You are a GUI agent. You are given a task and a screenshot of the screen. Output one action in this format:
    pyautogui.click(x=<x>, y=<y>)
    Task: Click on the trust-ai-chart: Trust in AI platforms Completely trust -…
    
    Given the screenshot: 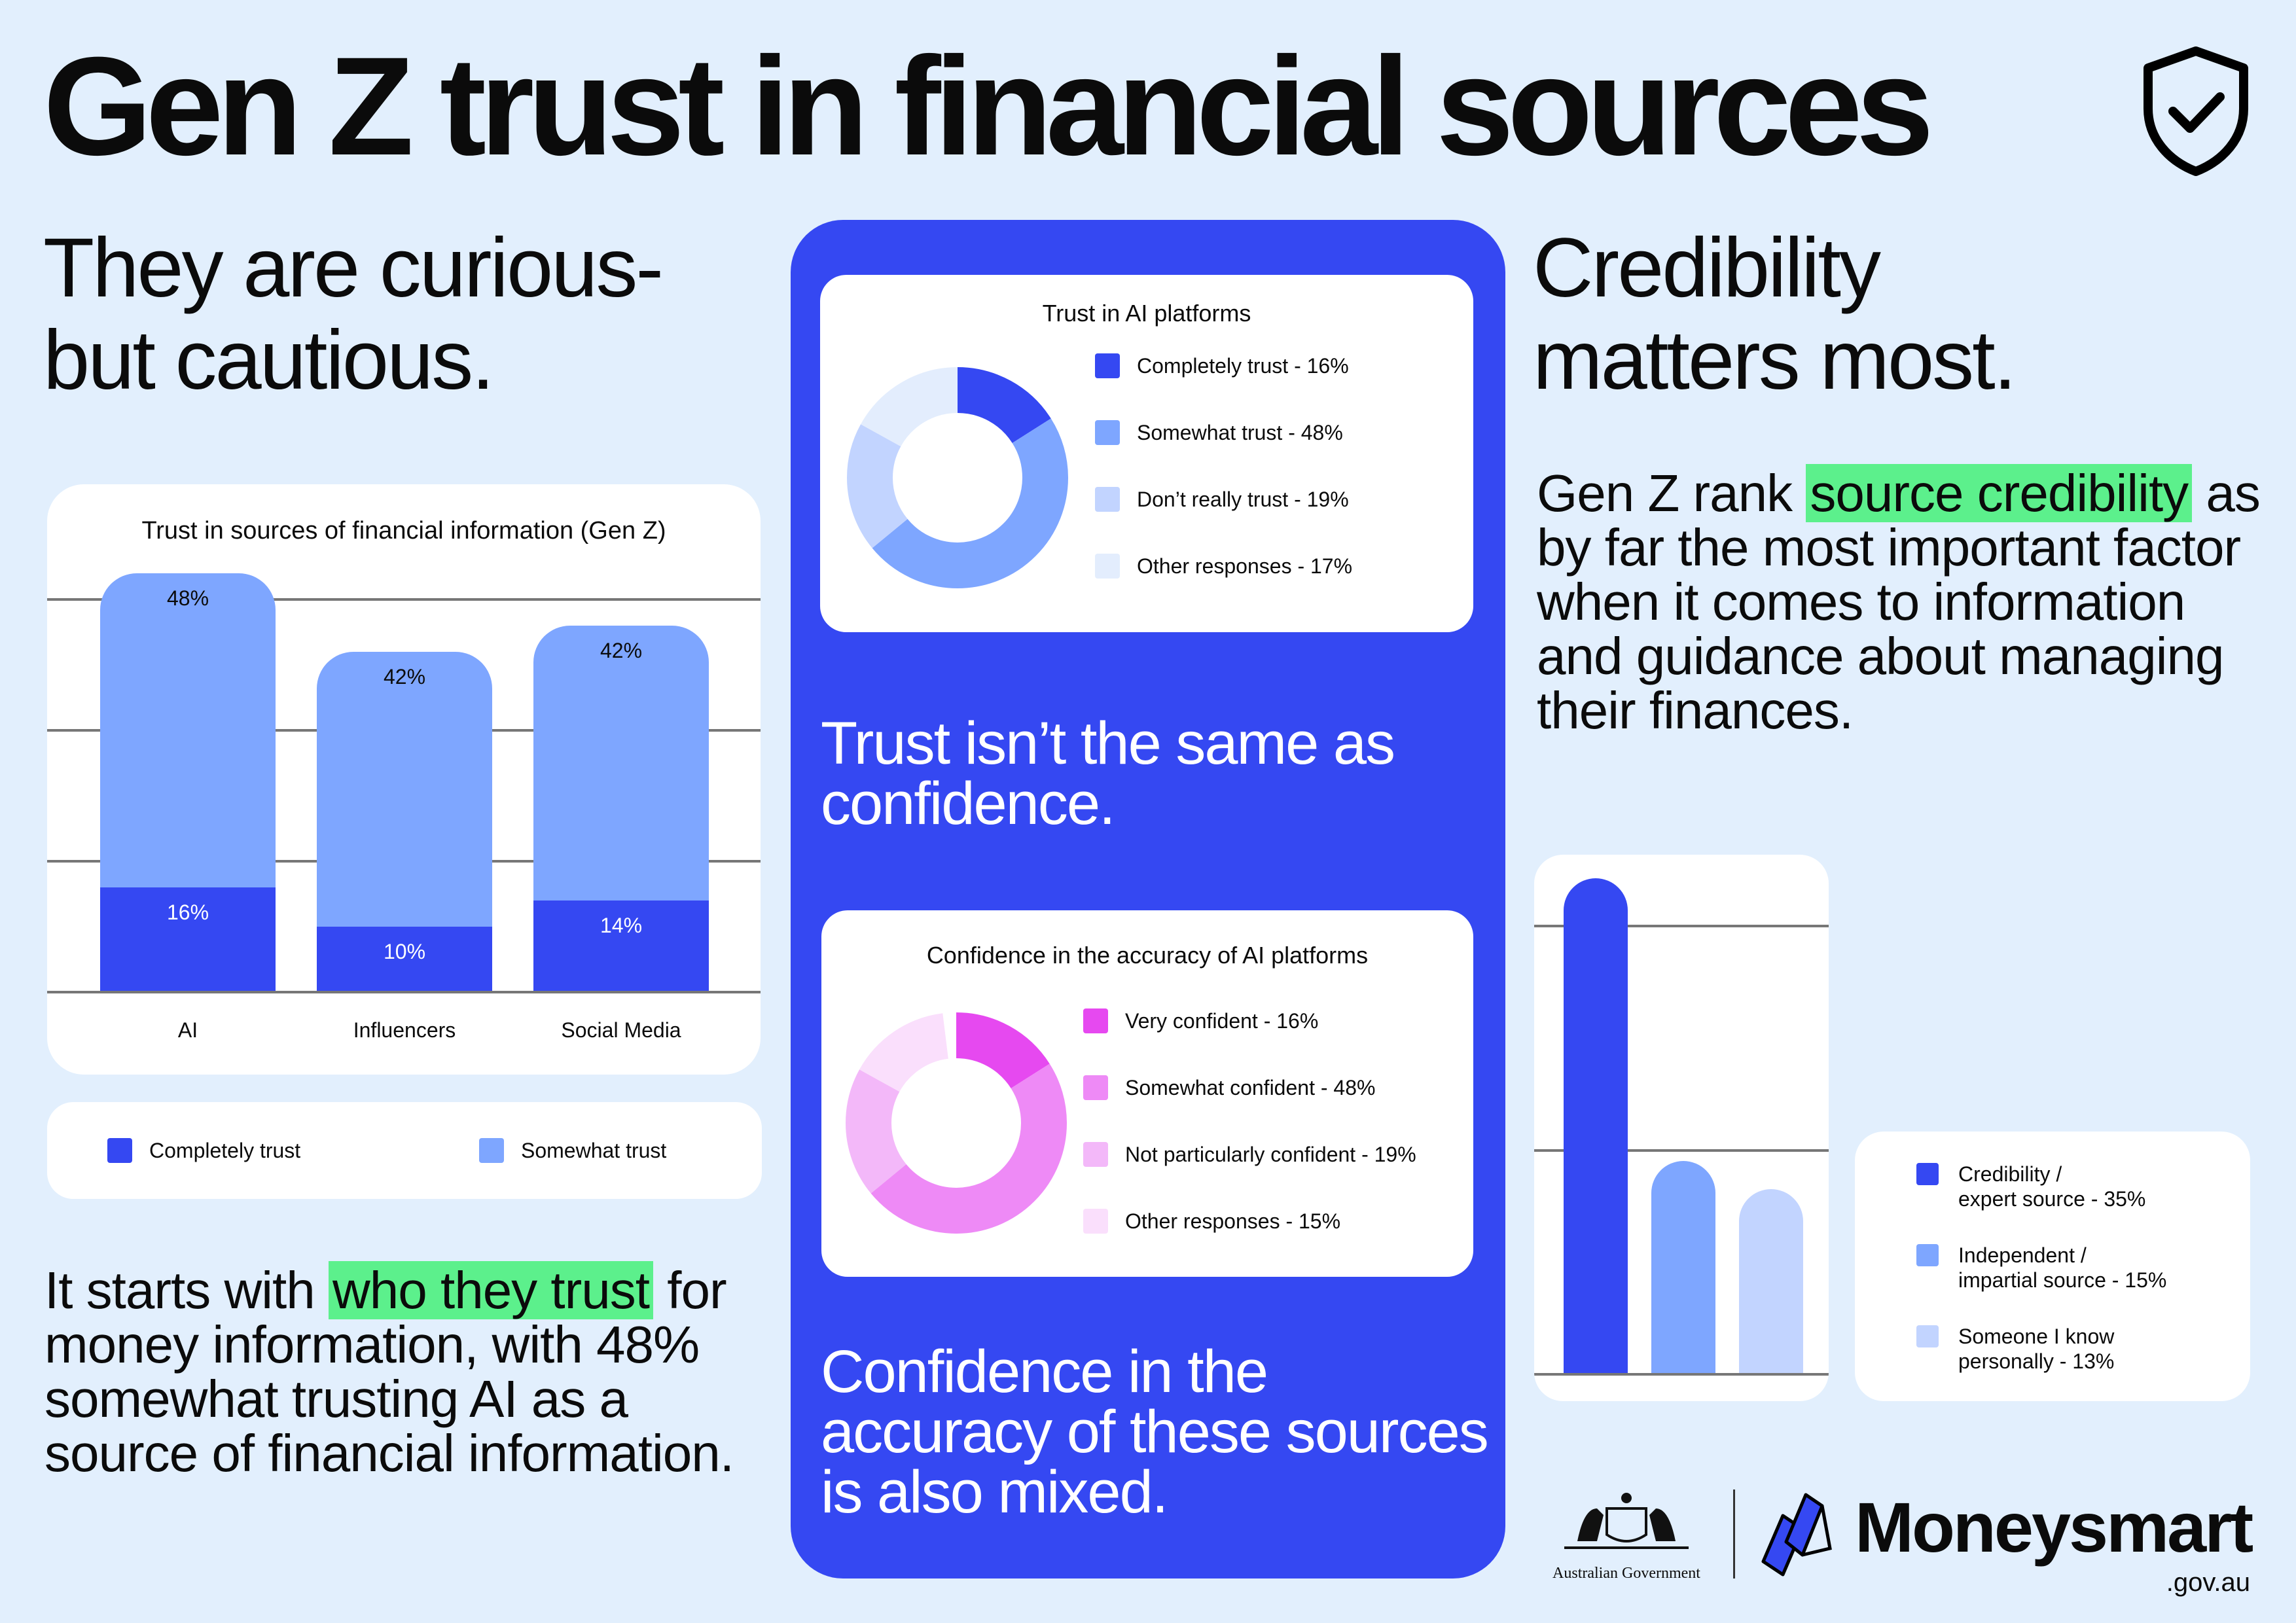 What is the action you would take?
    pyautogui.click(x=1146, y=453)
    